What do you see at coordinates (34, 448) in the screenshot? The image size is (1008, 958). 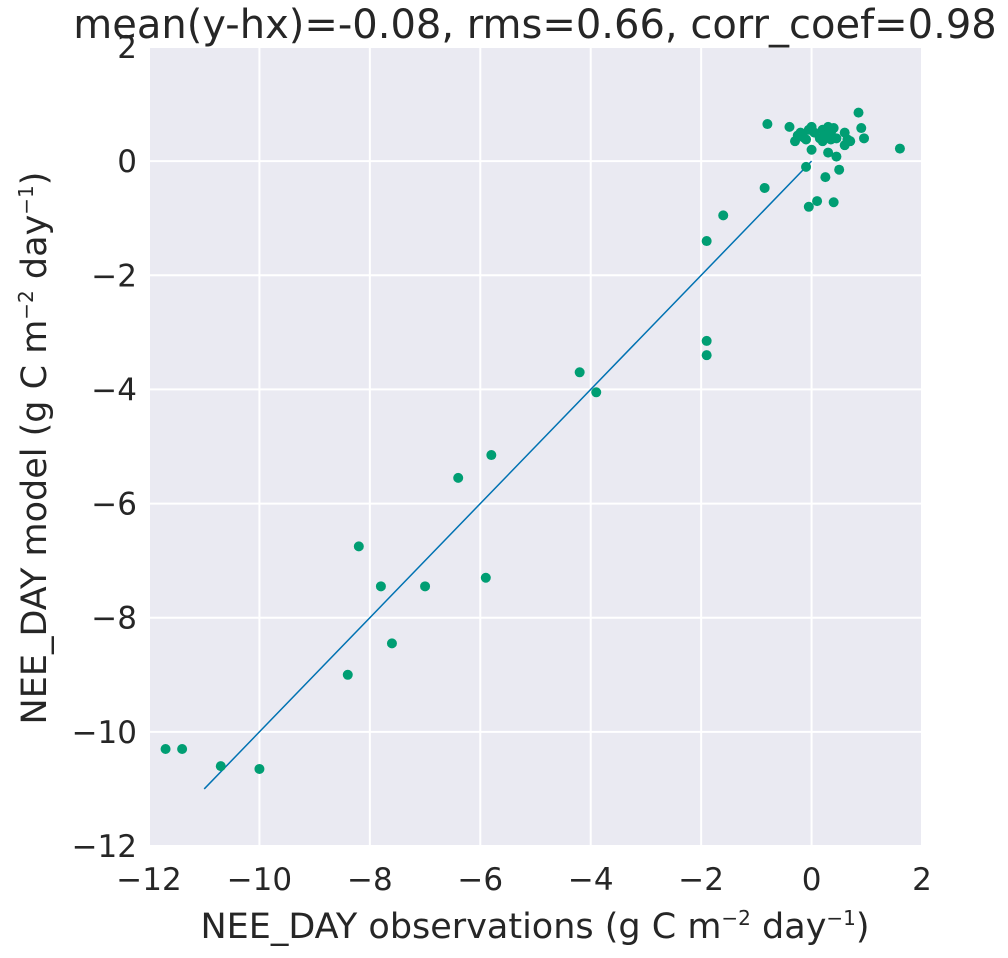 I see `y-axis-label: NEE_DAY model (g C m−2 day−1)` at bounding box center [34, 448].